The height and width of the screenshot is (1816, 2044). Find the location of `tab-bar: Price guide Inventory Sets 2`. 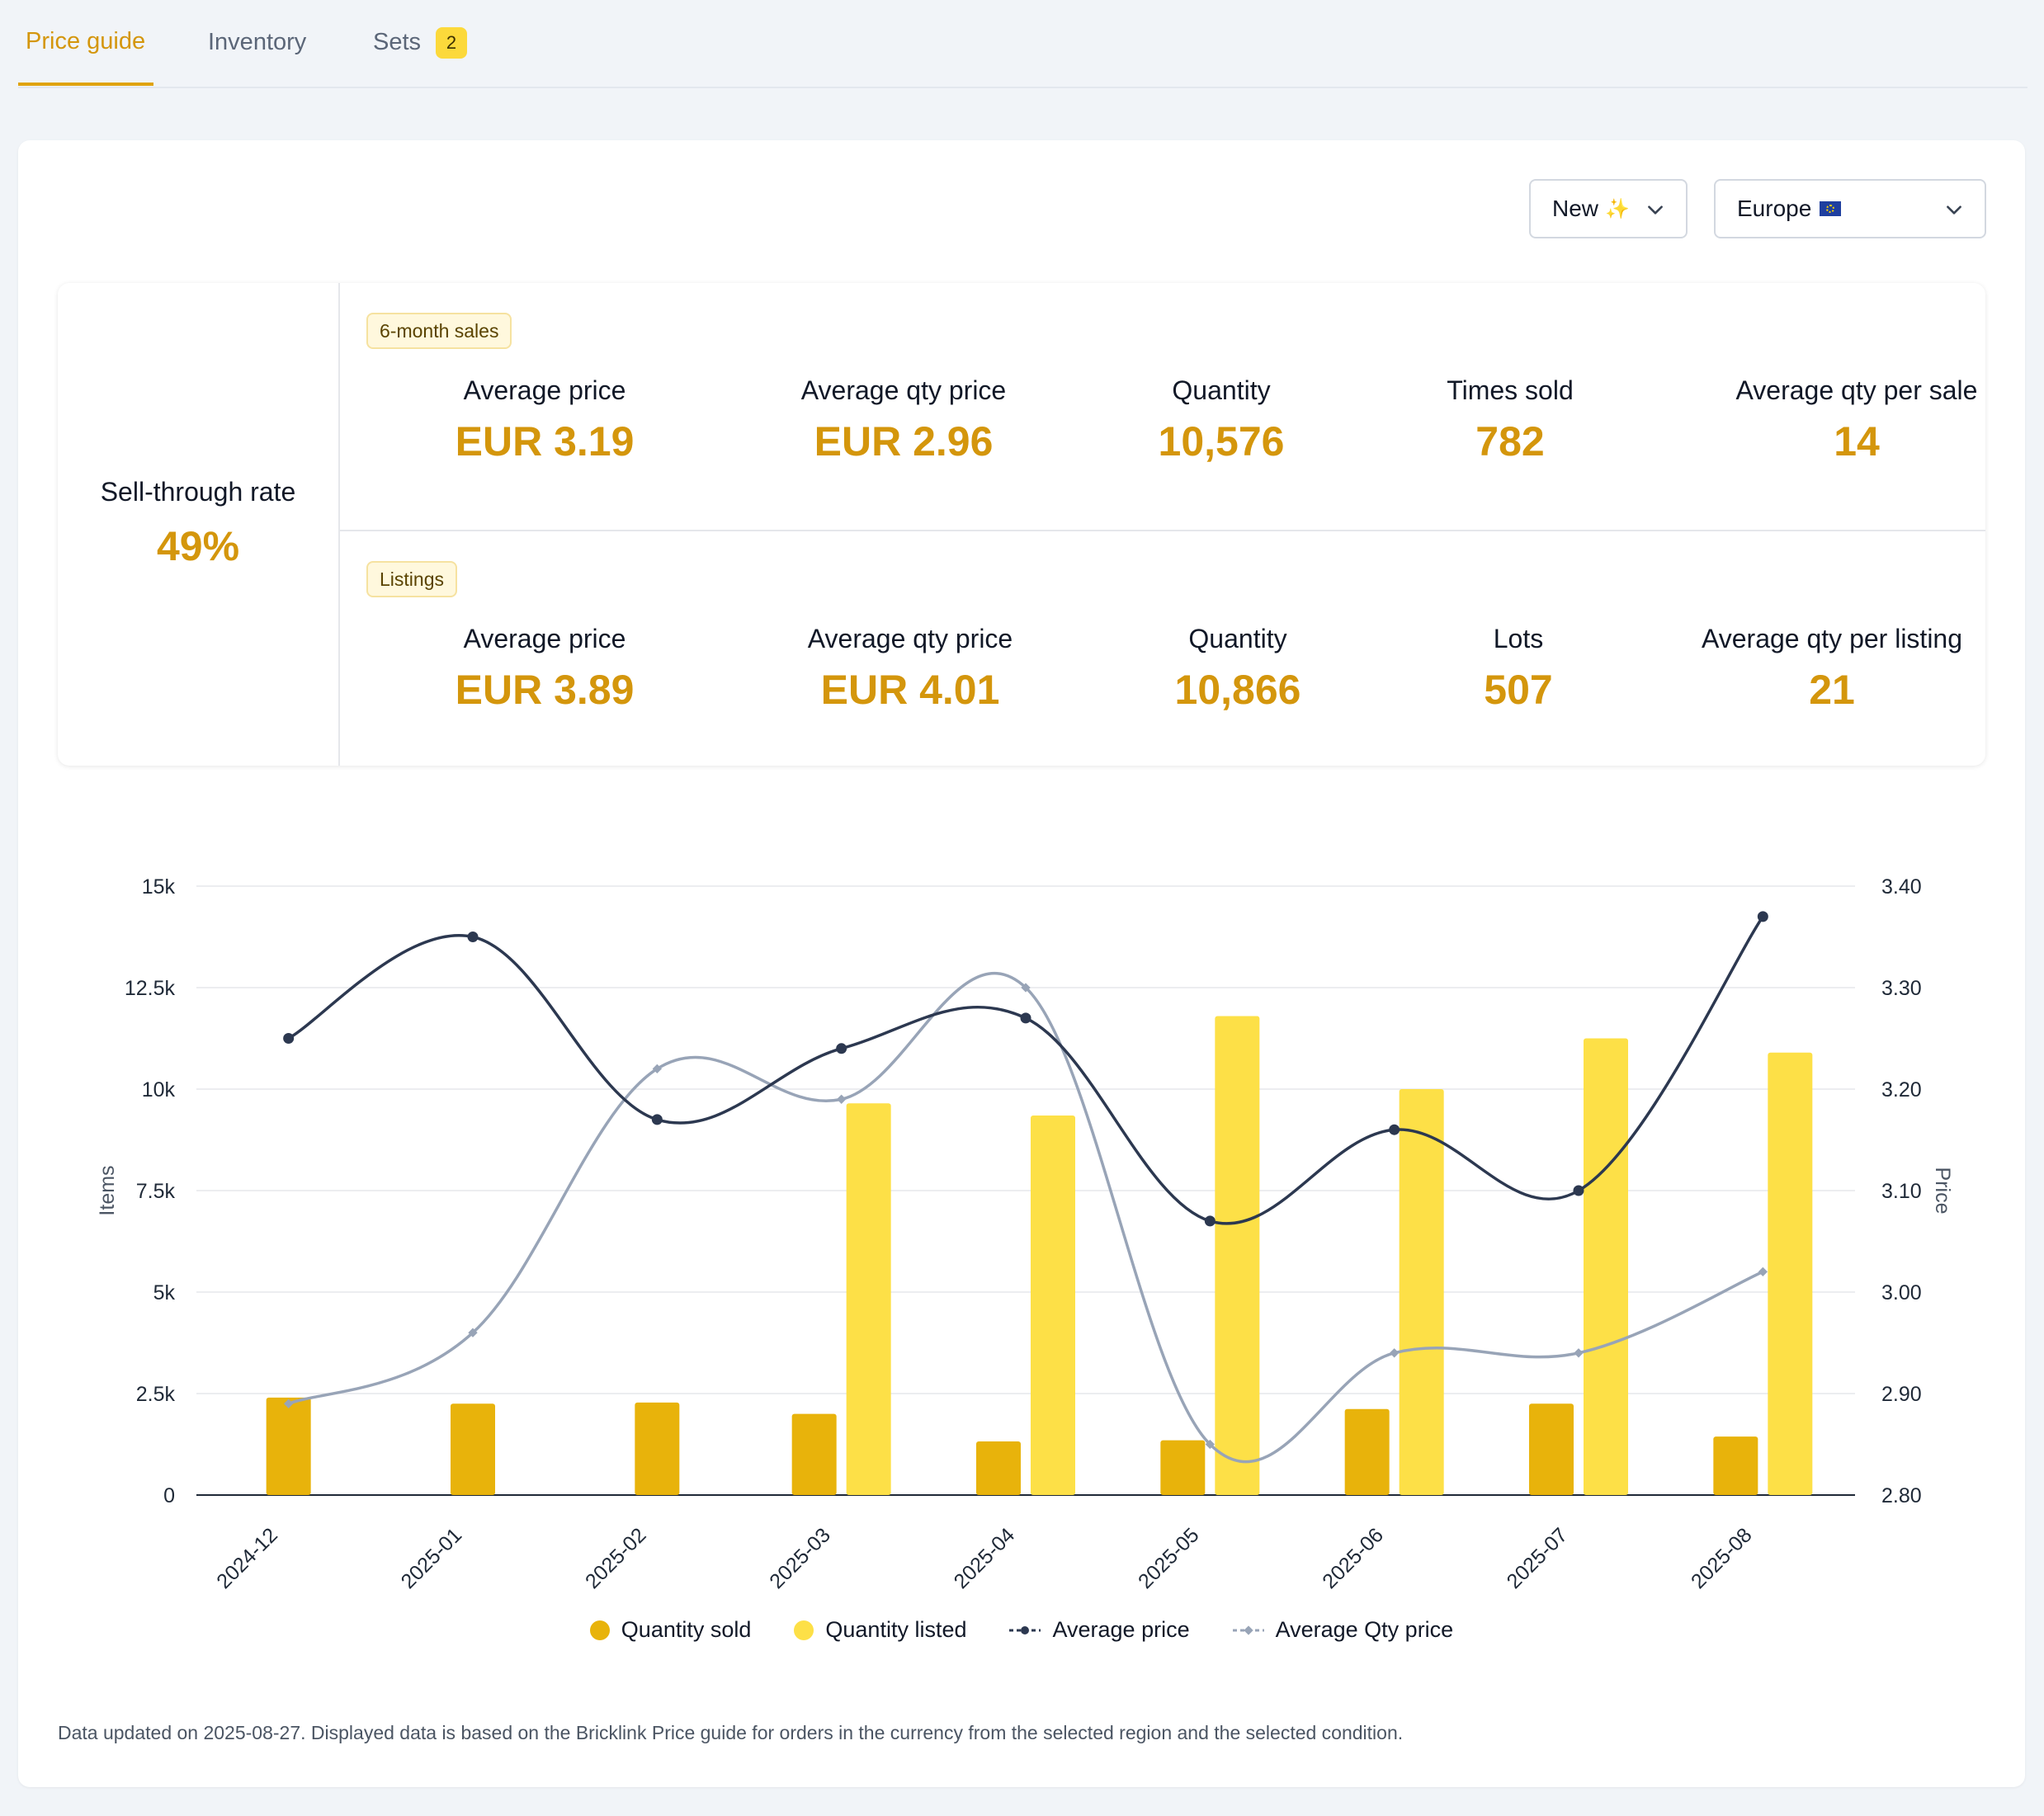

tab-bar: Price guide Inventory Sets 2 is located at coordinates (1023, 44).